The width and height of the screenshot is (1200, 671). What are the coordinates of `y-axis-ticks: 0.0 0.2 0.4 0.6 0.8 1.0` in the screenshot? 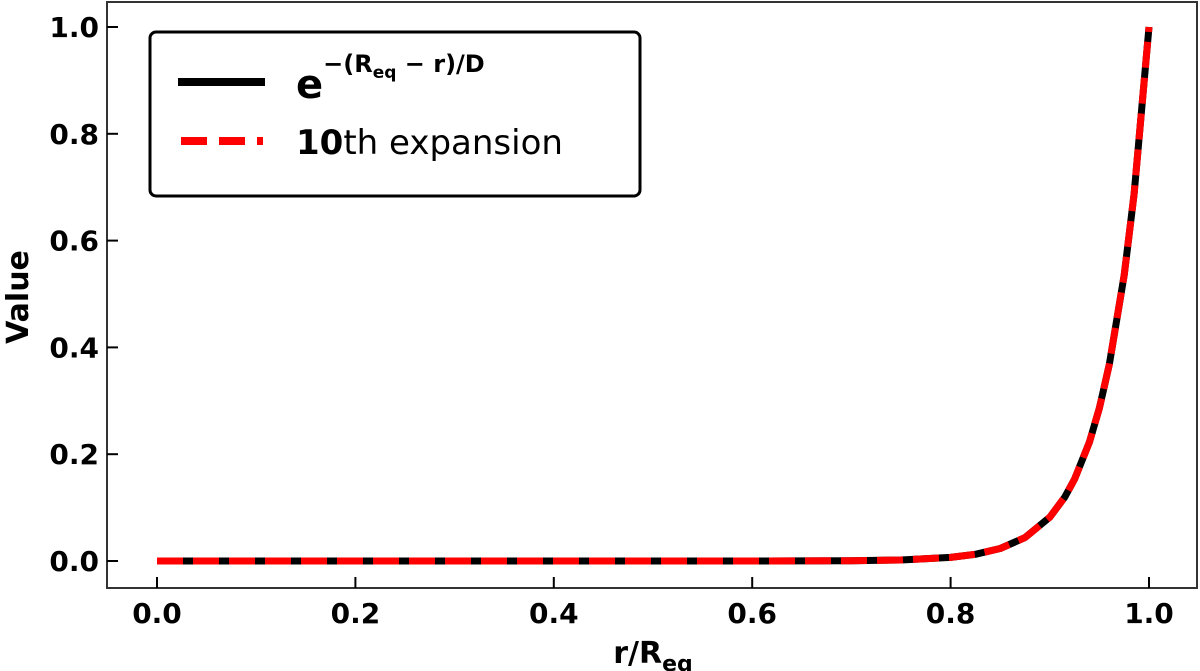 It's located at (83, 294).